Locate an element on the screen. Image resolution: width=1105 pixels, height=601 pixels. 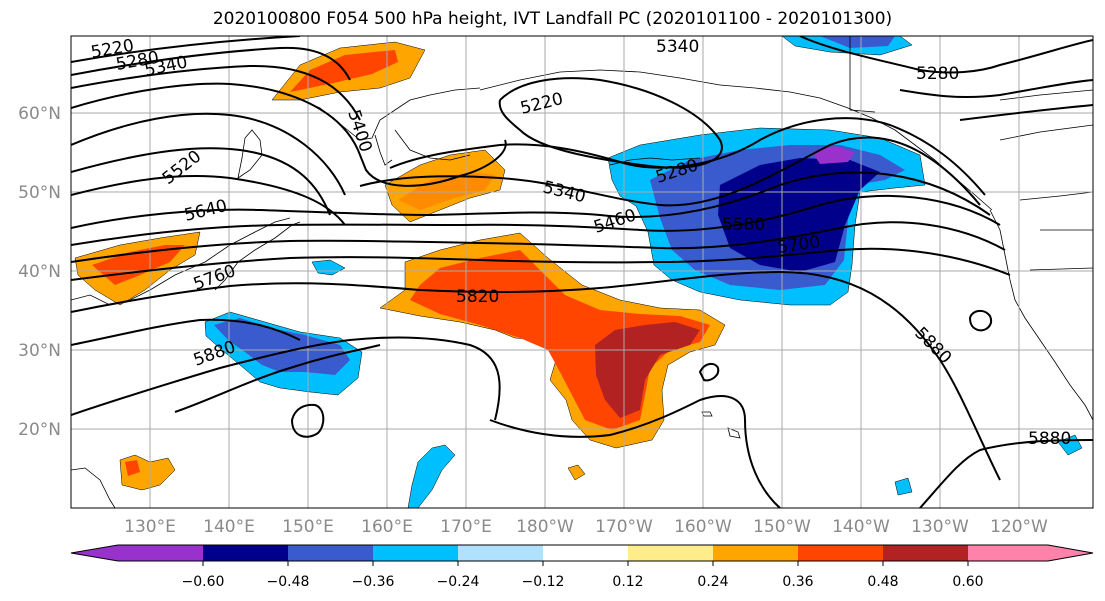
lon-label: 130°E is located at coordinates (150, 527).